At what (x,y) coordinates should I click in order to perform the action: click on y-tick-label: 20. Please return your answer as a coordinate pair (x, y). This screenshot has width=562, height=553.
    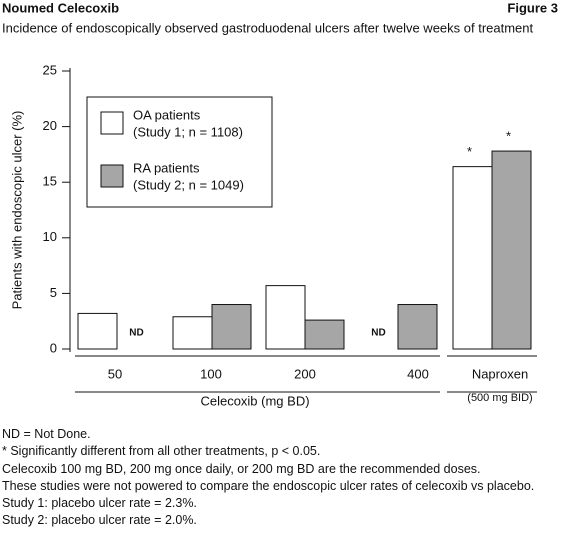
    Looking at the image, I should click on (50, 125).